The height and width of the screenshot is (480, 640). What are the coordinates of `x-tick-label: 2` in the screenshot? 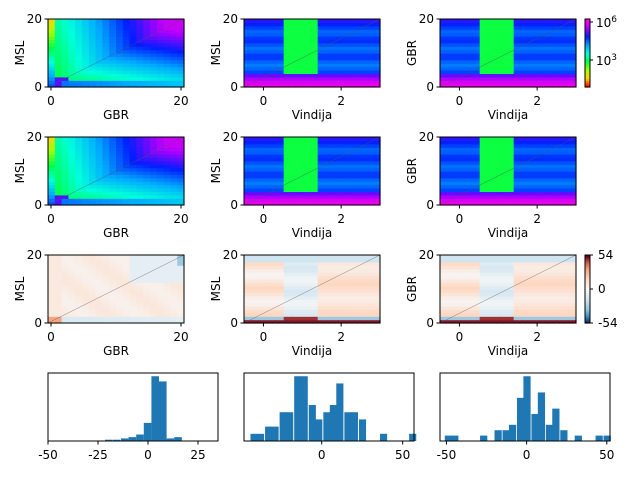 It's located at (341, 219).